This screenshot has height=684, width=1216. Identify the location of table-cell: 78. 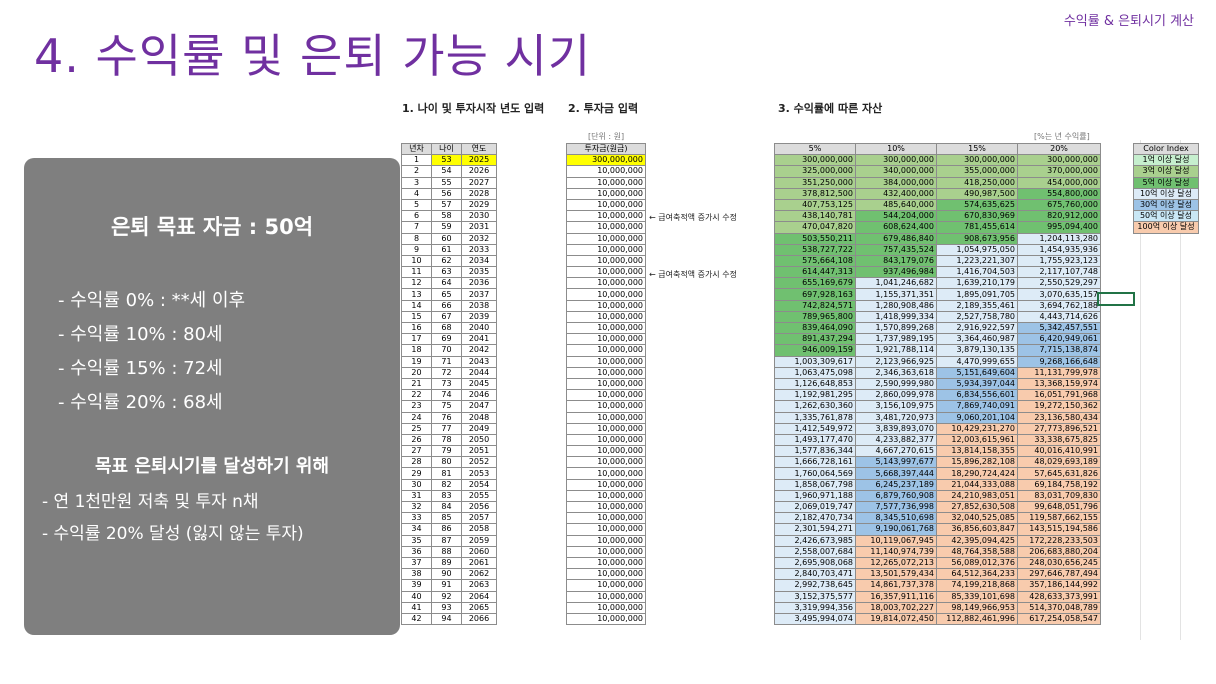
(446, 440).